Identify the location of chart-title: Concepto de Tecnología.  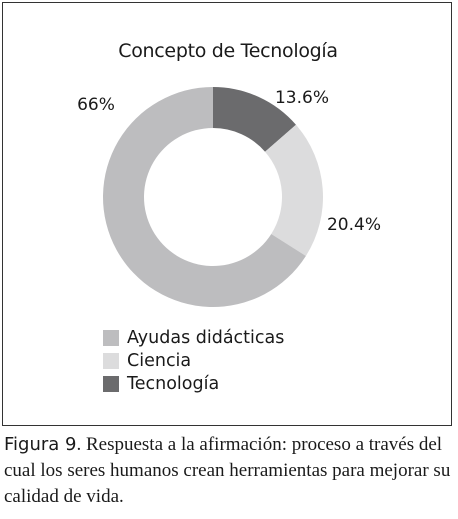
(228, 51).